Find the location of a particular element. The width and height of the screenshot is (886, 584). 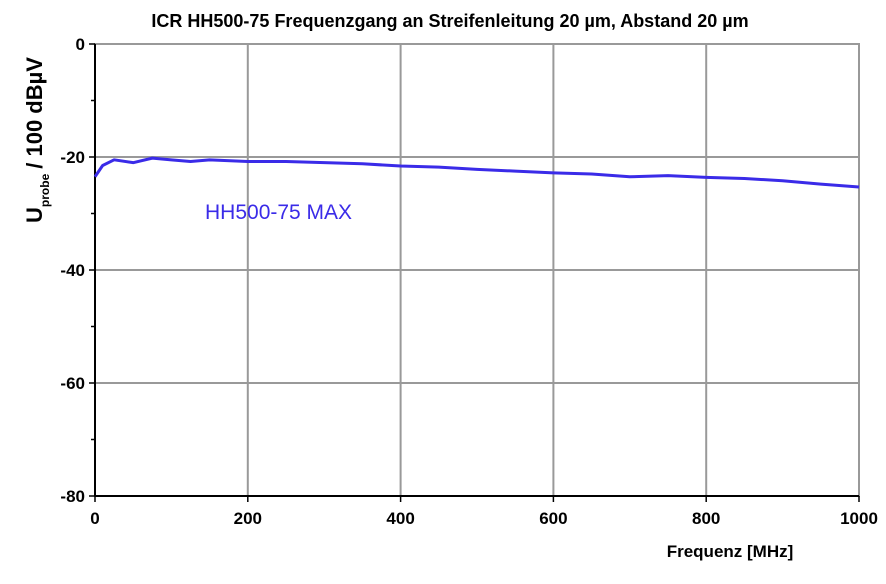

y-axis-label: Uprobe / 100 dBµV is located at coordinates (37, 140).